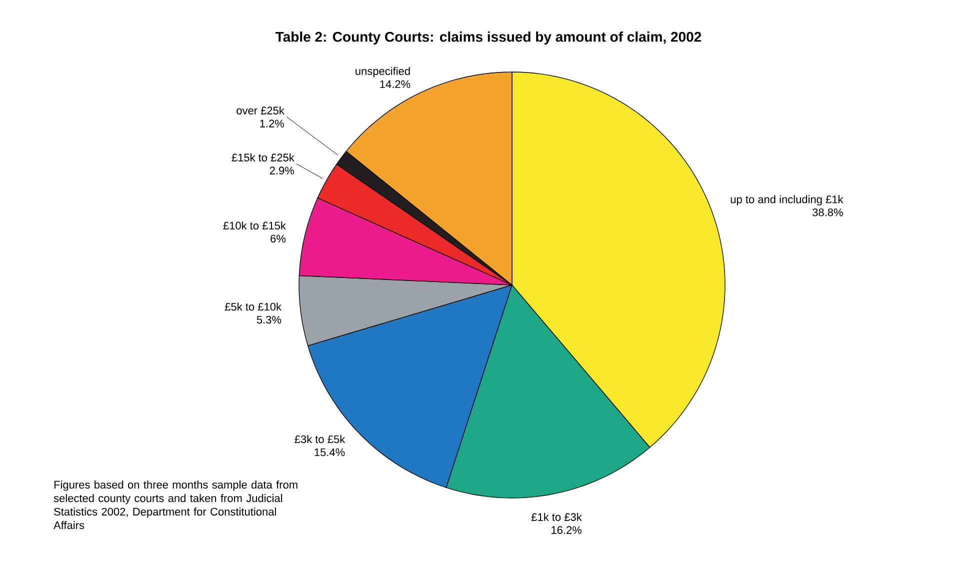  I want to click on data-label: 15.4%, so click(329, 452).